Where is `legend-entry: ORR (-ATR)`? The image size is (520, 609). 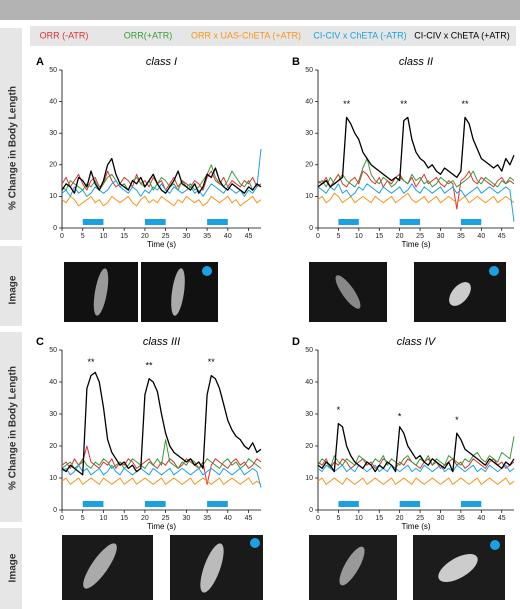
legend-entry: ORR (-ATR) is located at coordinates (64, 35).